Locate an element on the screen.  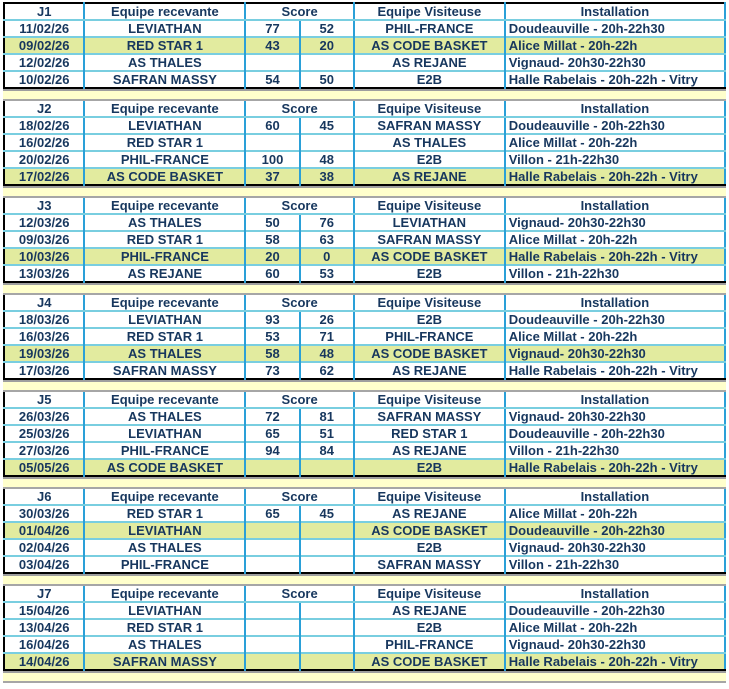
match-date-cell: 16/04/26 is located at coordinates (44, 644).